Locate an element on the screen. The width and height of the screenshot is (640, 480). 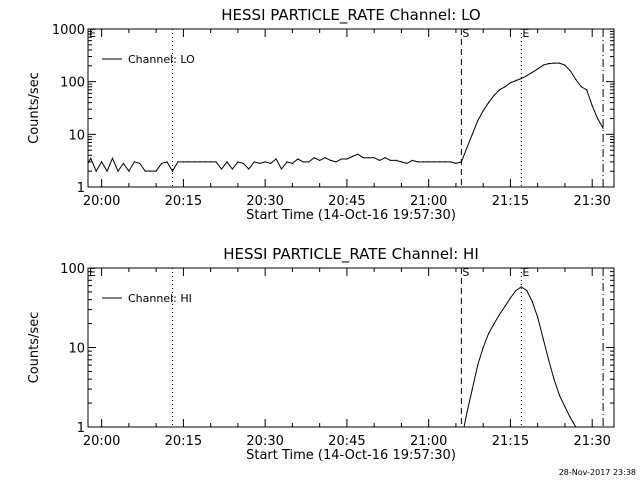
x-tick-label: 21:00 is located at coordinates (428, 441).